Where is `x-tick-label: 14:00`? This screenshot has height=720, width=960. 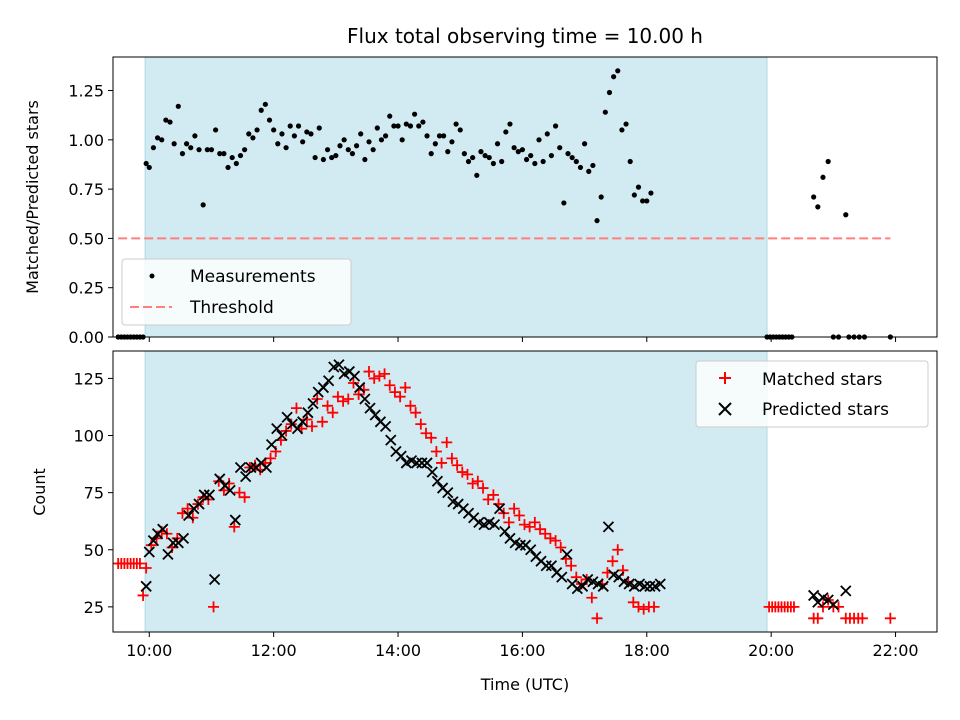
x-tick-label: 14:00 is located at coordinates (398, 650).